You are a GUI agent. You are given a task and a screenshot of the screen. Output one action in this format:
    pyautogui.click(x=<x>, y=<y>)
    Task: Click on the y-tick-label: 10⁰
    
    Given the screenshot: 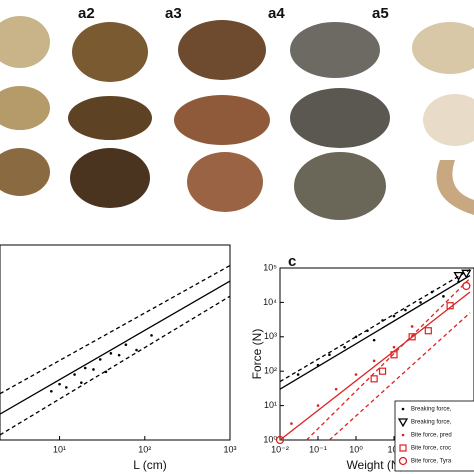 What is the action you would take?
    pyautogui.click(x=270, y=439)
    